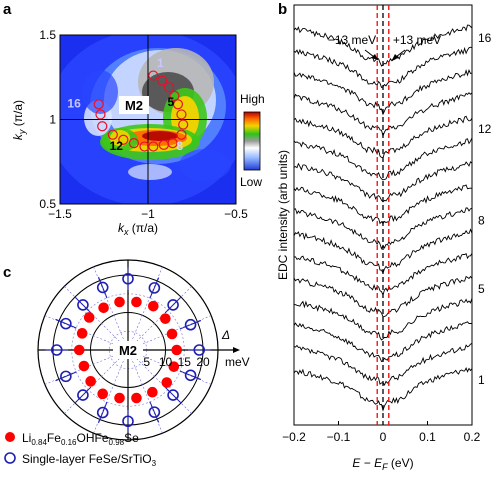  Describe the element at coordinates (148, 214) in the screenshot. I see `x-tick-label: −1` at that location.